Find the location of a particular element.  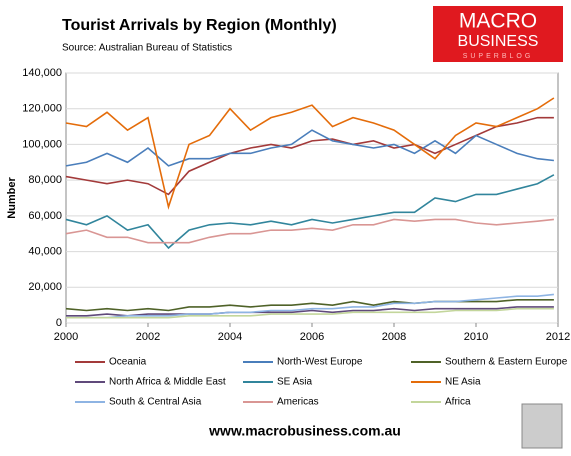

y-axis-label: Number is located at coordinates (12, 198).